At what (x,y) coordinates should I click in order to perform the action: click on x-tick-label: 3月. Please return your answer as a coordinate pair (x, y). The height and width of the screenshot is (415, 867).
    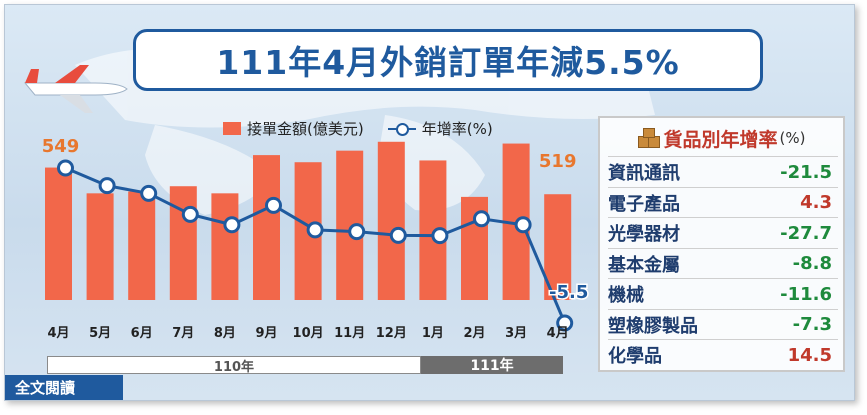
    Looking at the image, I should click on (516, 333).